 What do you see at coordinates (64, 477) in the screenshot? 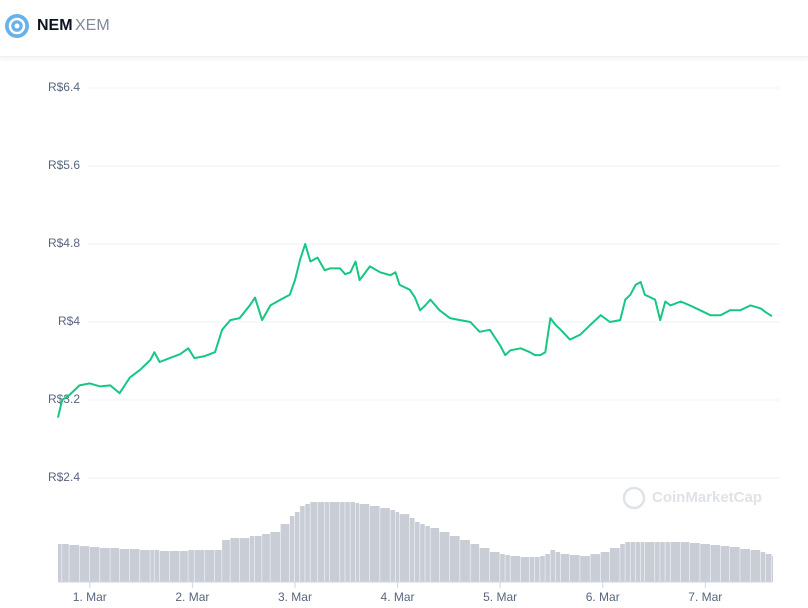
I see `y-tick-label: R$2.4` at bounding box center [64, 477].